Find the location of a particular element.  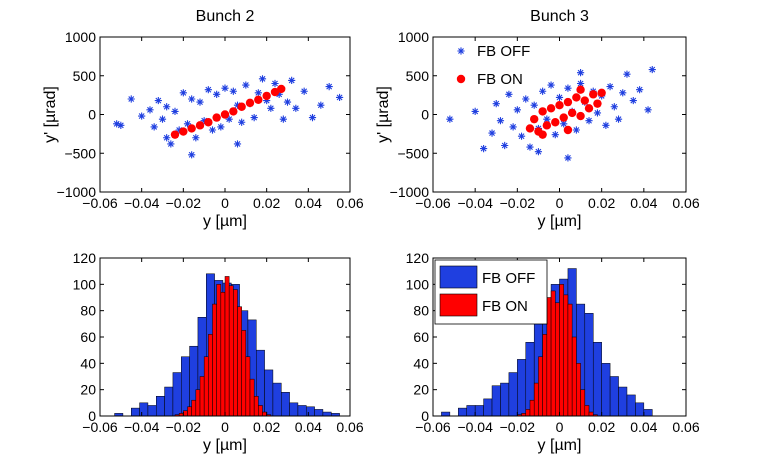

y-tick-label: 40 is located at coordinates (421, 363).